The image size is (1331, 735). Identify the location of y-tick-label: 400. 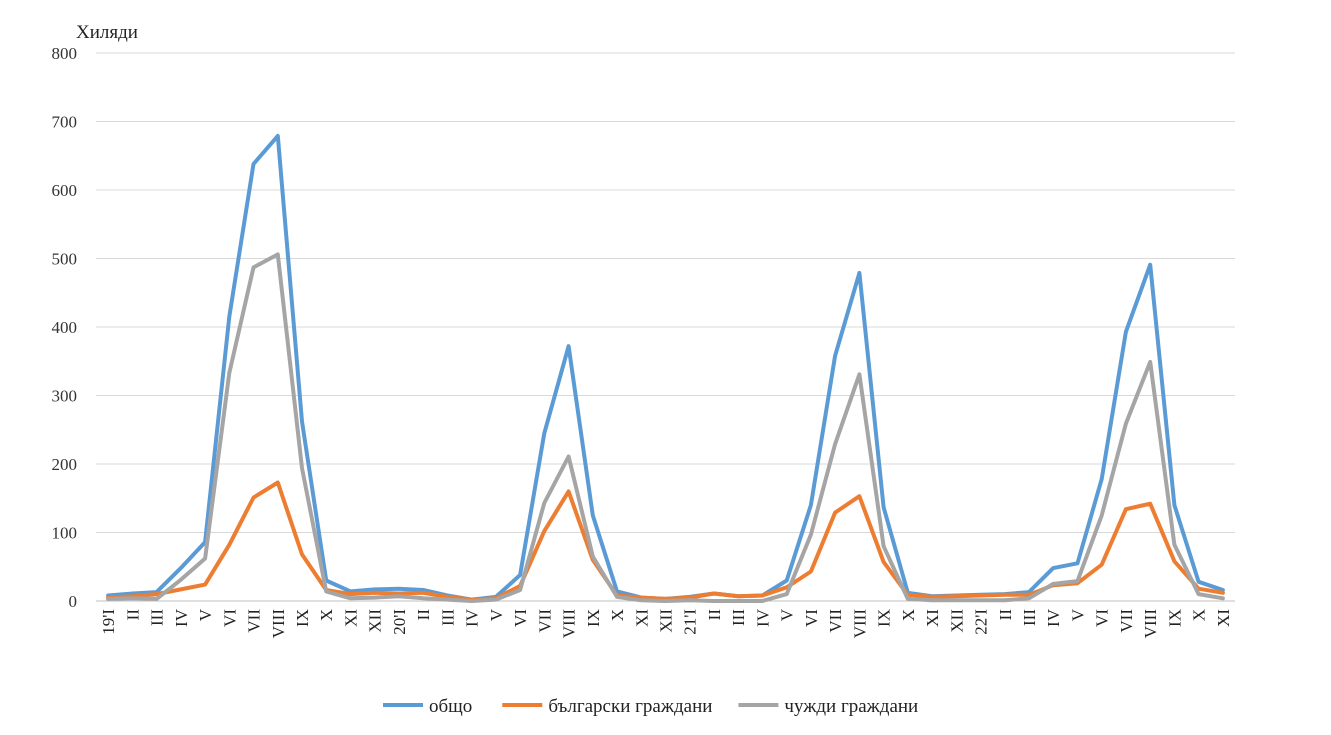
(65, 327).